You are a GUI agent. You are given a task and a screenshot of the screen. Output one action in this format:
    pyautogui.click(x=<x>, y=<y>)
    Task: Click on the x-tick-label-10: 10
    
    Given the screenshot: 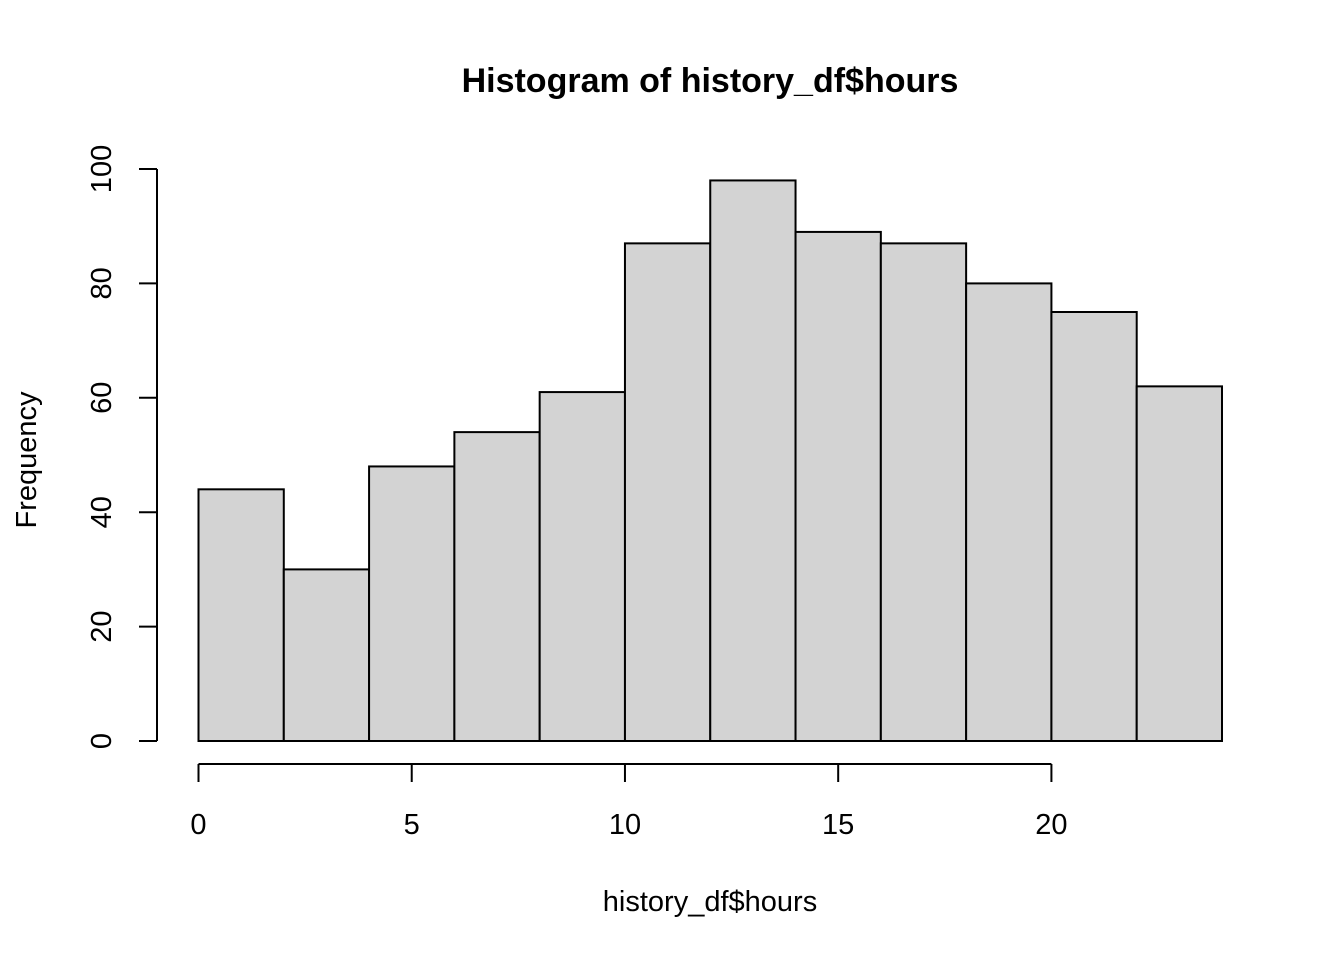 What is the action you would take?
    pyautogui.click(x=625, y=825)
    